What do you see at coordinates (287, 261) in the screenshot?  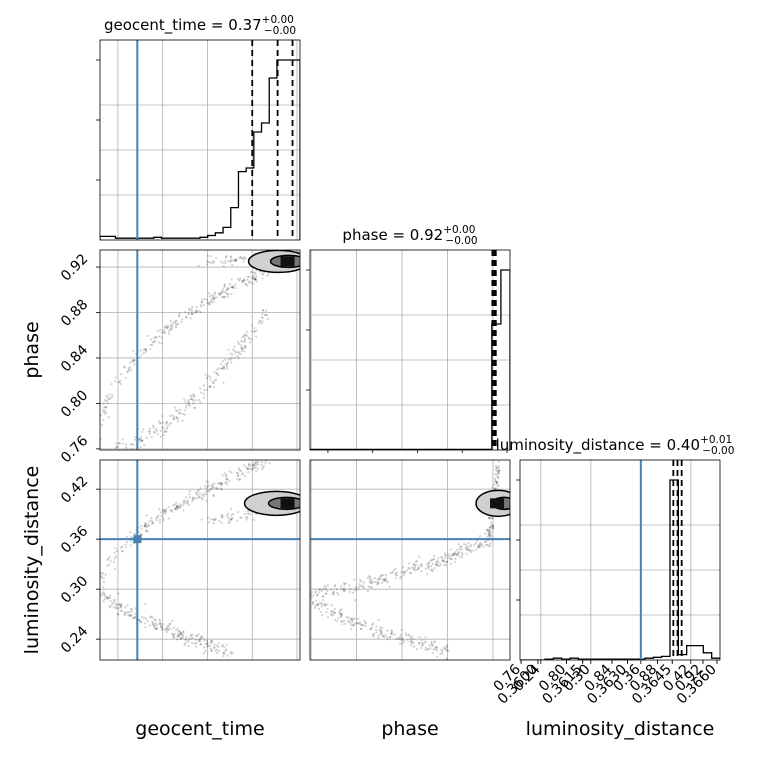 I see `density-peak` at bounding box center [287, 261].